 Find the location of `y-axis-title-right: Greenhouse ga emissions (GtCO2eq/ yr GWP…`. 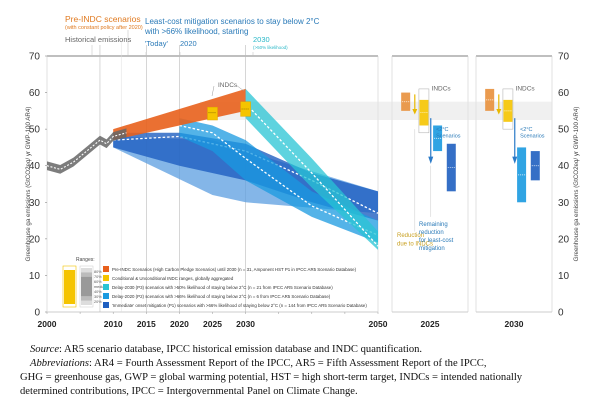

y-axis-title-right: Greenhouse ga emissions (GtCO2eq/ yr GWP… is located at coordinates (576, 184).